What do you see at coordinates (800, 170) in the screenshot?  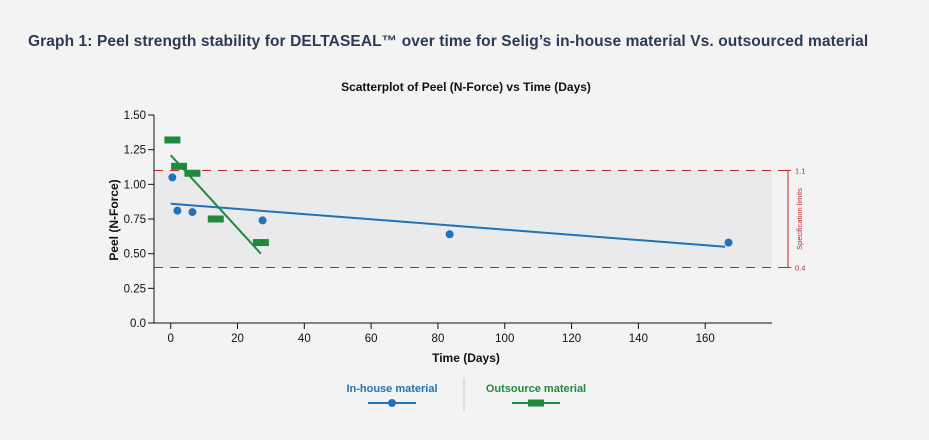 I see `upper-spec-value: 1.1` at bounding box center [800, 170].